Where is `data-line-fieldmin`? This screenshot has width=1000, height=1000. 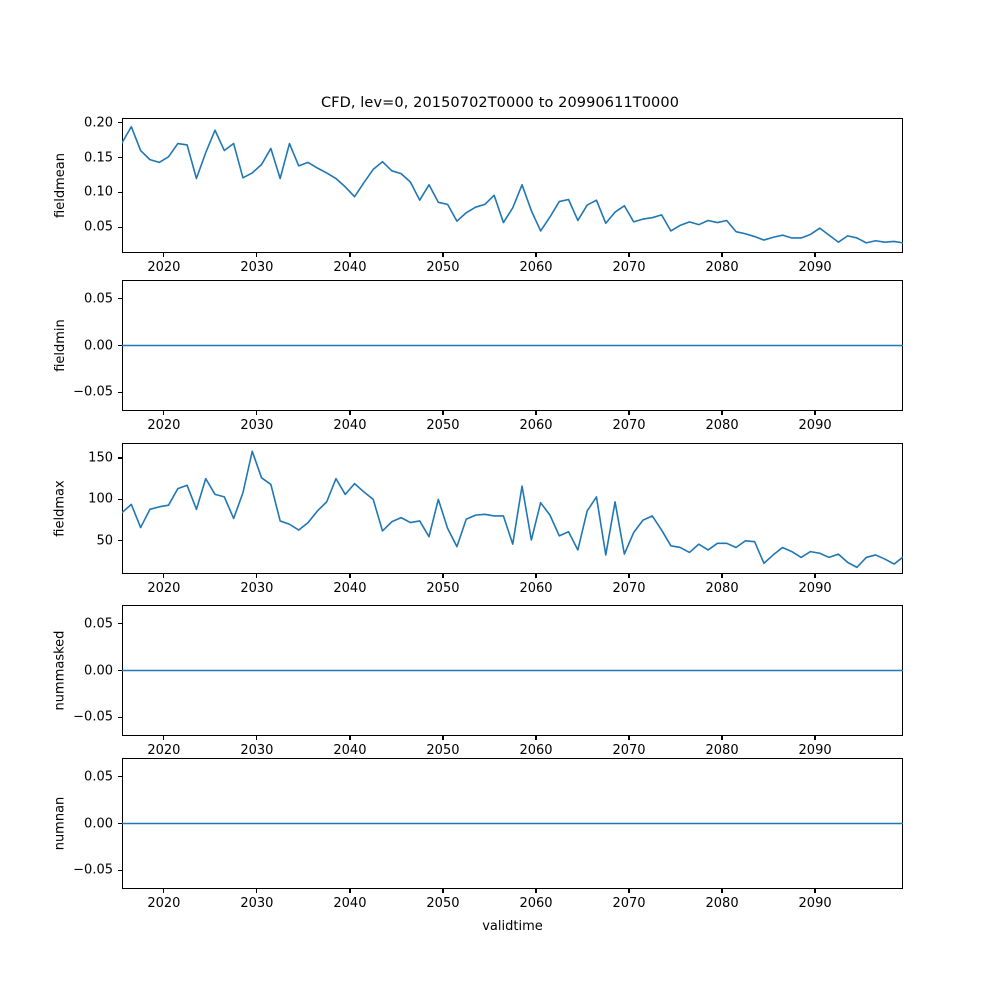
data-line-fieldmin is located at coordinates (512, 345).